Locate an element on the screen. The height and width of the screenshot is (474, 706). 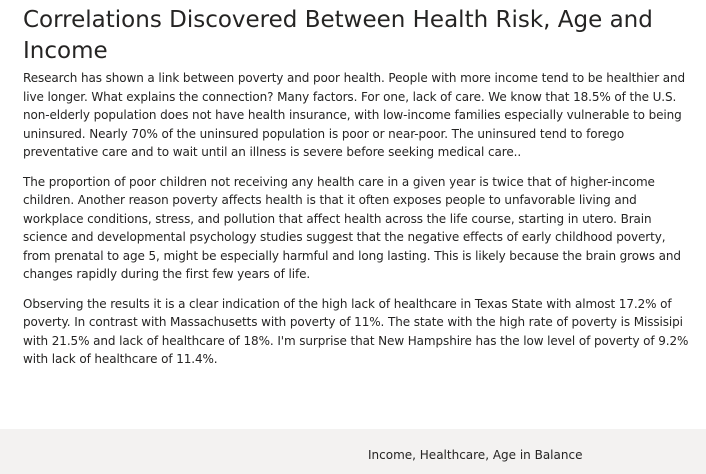
footer-bar: Income, Healthcare, Age in Balance is located at coordinates (353, 451).